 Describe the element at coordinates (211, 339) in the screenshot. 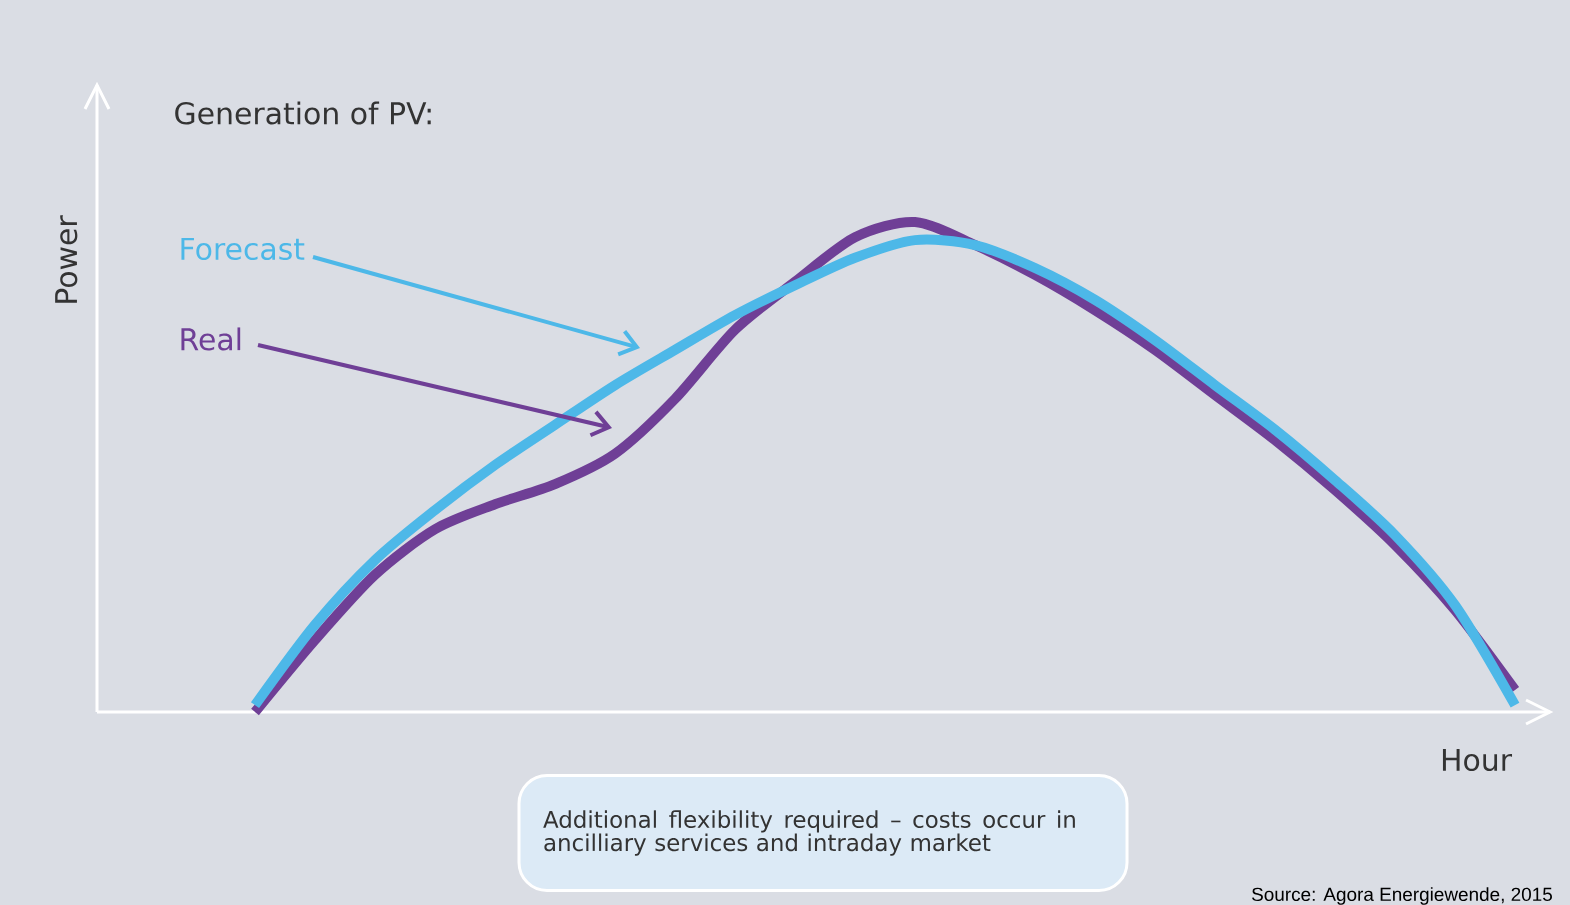

I see `text: Real` at that location.